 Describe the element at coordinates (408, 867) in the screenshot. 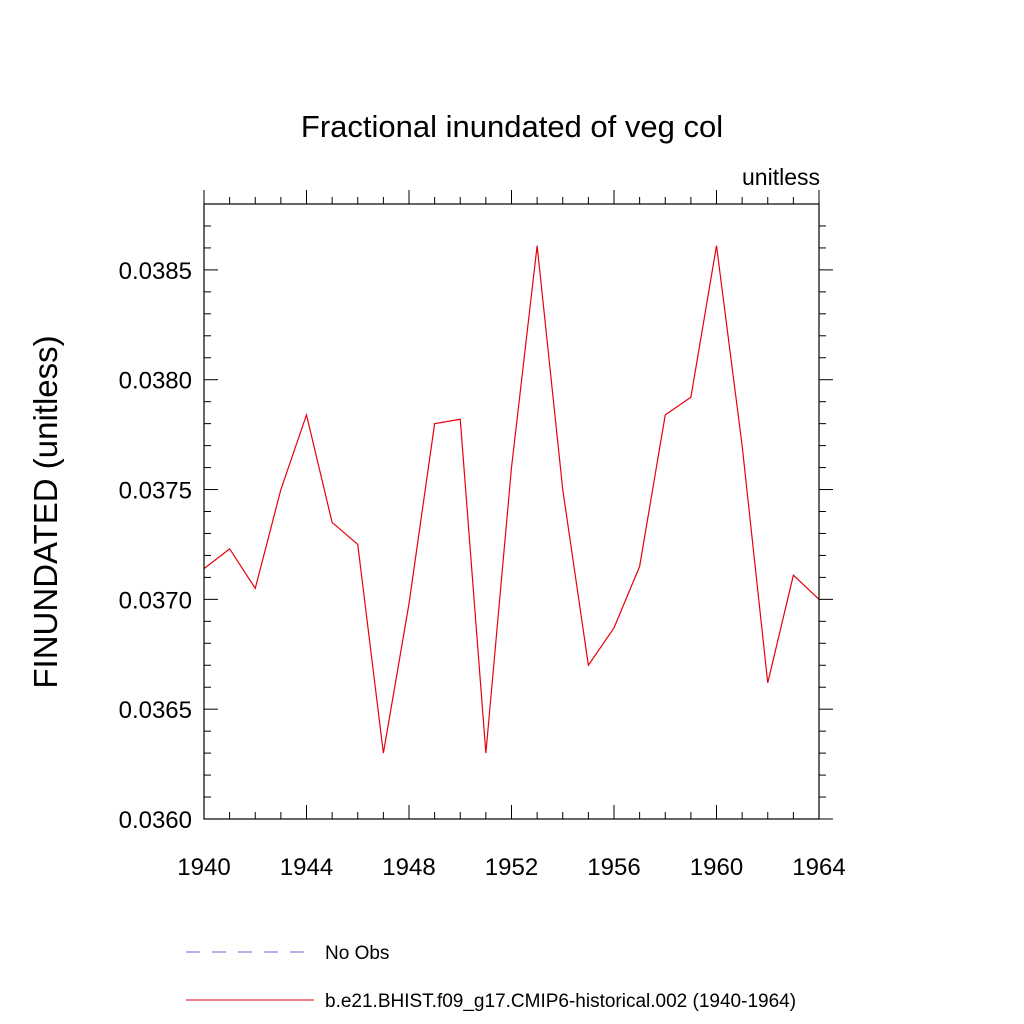

I see `x-tick-label: 1948` at that location.